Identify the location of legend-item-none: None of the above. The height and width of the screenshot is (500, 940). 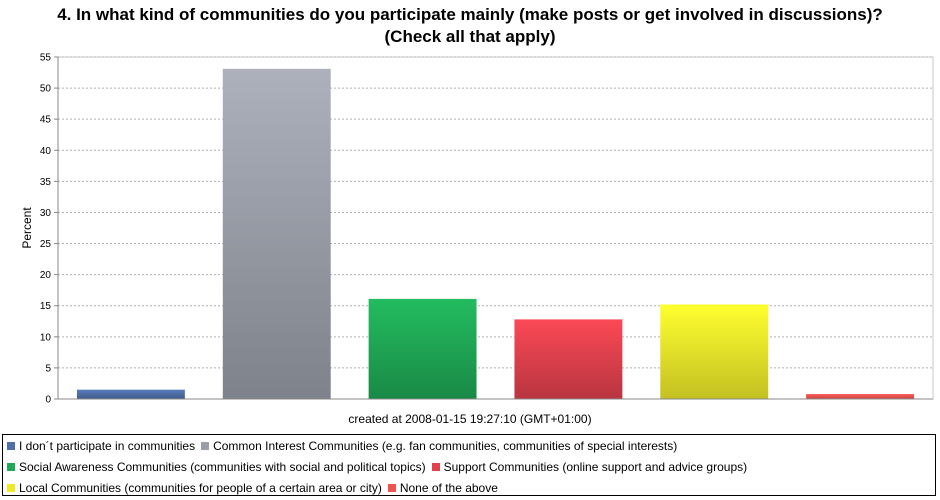
(442, 488).